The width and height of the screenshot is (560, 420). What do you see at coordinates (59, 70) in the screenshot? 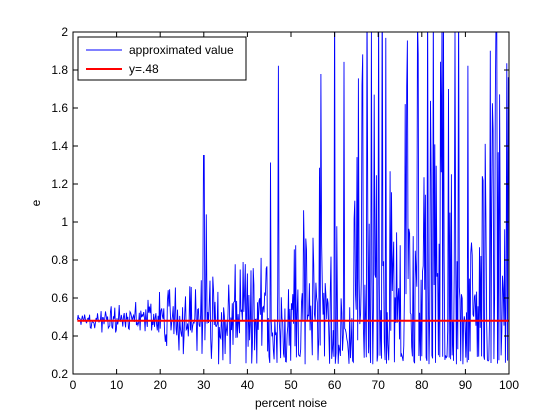
I see `y-tick-label: 1.8` at bounding box center [59, 70].